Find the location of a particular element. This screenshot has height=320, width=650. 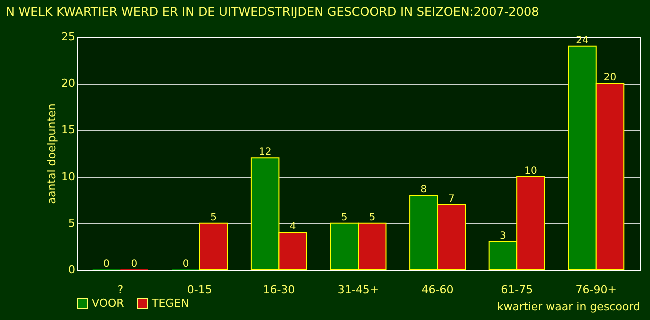

data-label: 7 is located at coordinates (451, 199).